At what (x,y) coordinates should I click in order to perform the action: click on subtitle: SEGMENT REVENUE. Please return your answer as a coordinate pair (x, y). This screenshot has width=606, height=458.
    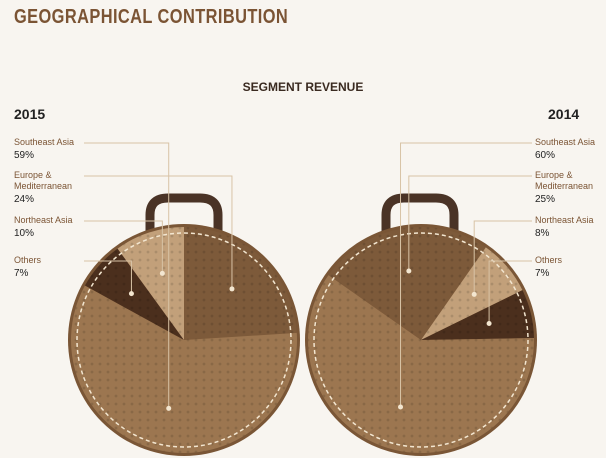
    Looking at the image, I should click on (303, 87).